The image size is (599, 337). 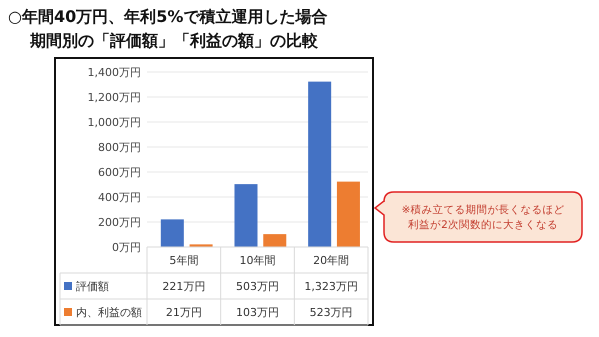 I want to click on y-tick-label: 1,000万円, so click(x=114, y=122).